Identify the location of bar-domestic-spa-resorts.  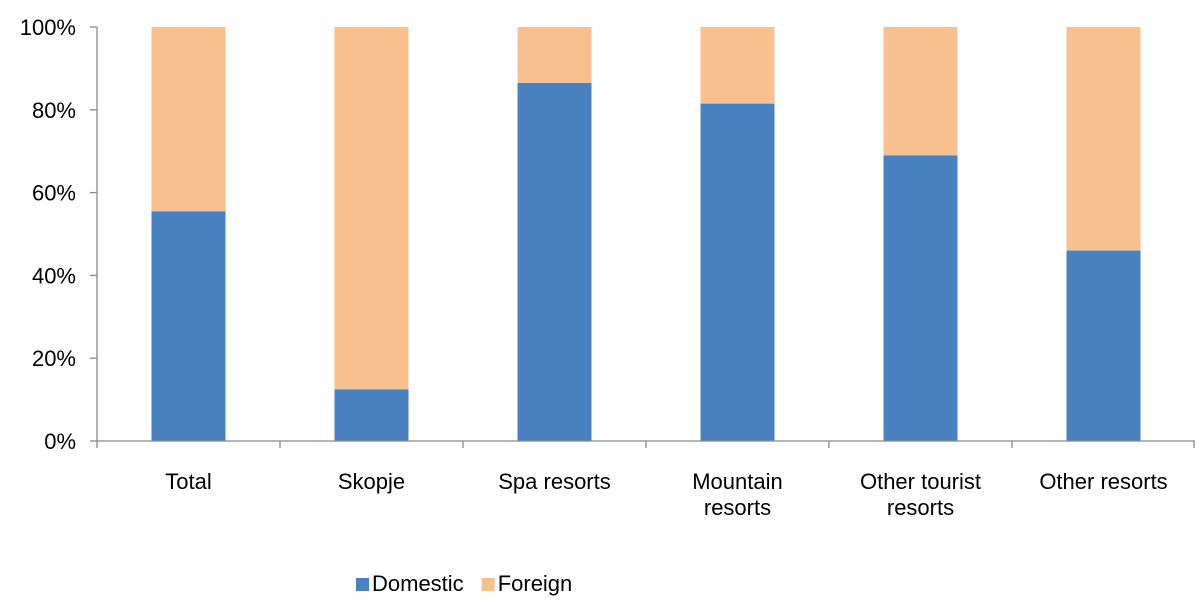
(554, 261).